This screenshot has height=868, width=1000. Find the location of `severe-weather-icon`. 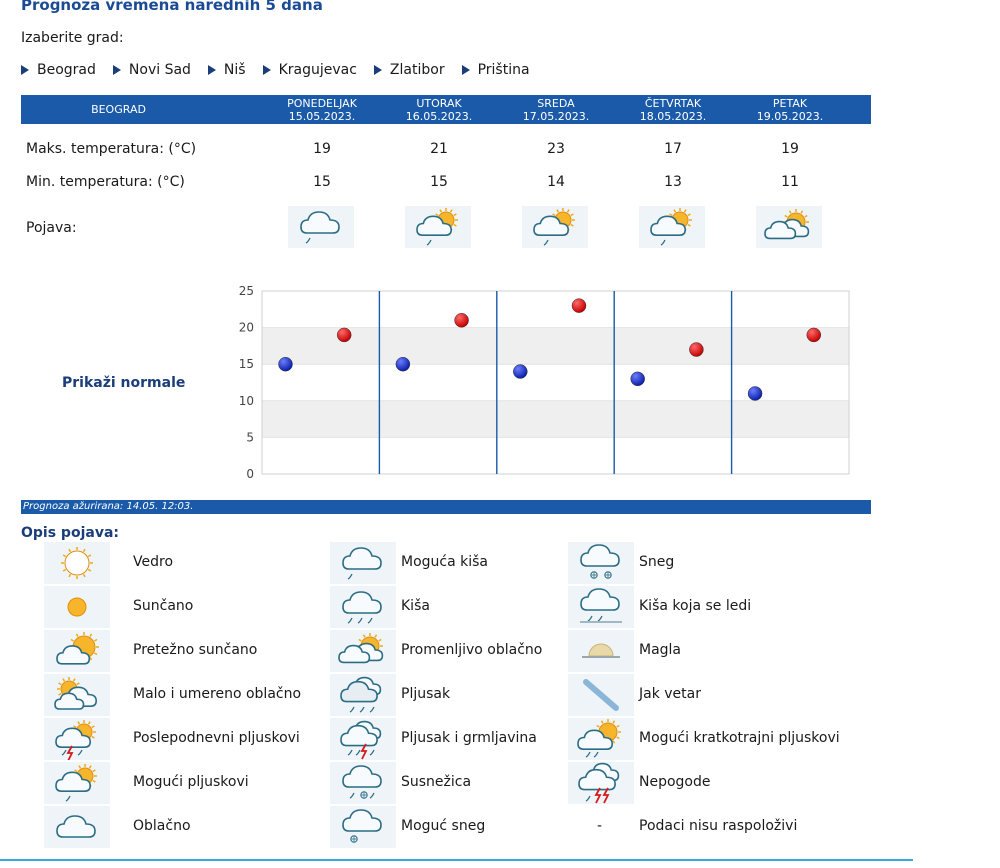

severe-weather-icon is located at coordinates (601, 783).